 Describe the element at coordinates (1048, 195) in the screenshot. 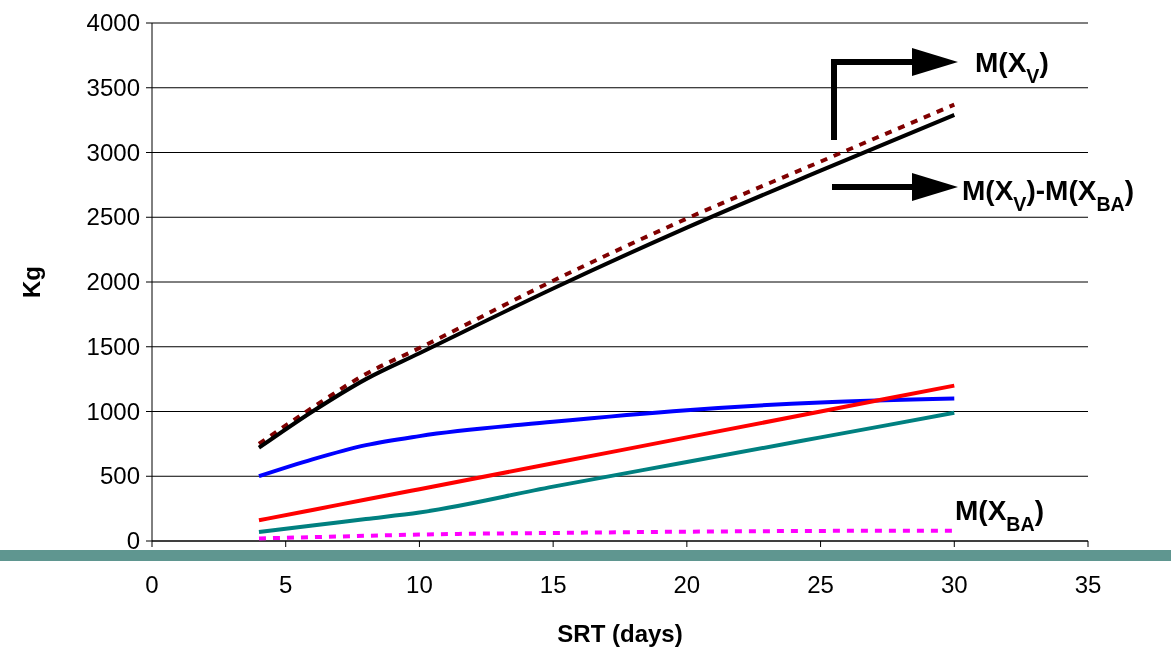

I see `annotation: M(X$_{V}$)-M(X$_{BA}$)` at that location.